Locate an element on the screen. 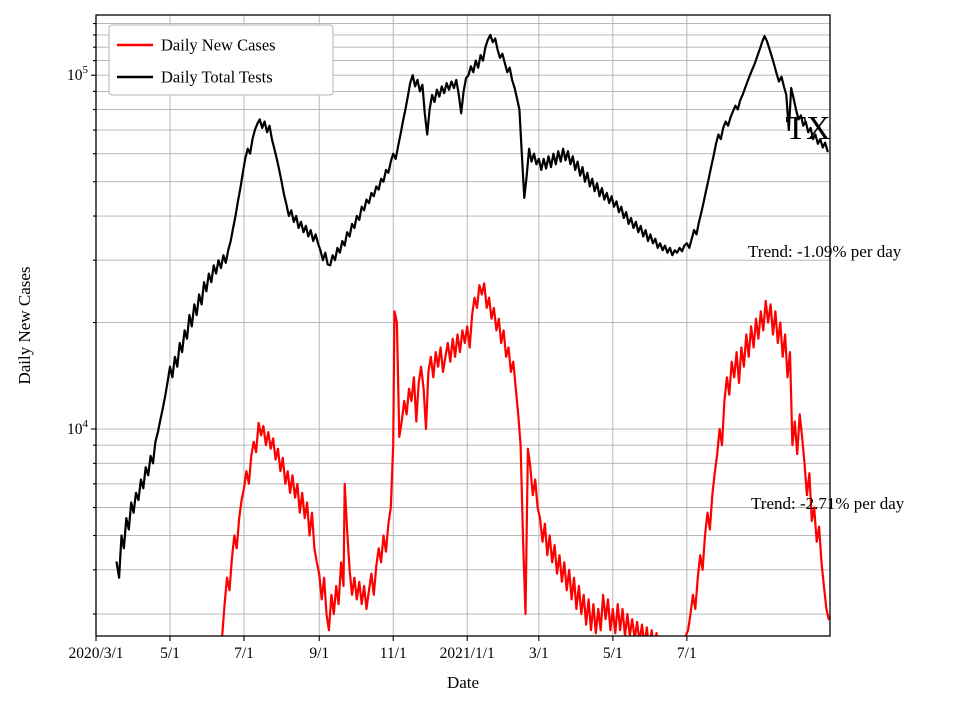 Image resolution: width=960 pixels, height=725 pixels. legend-box is located at coordinates (221, 60).